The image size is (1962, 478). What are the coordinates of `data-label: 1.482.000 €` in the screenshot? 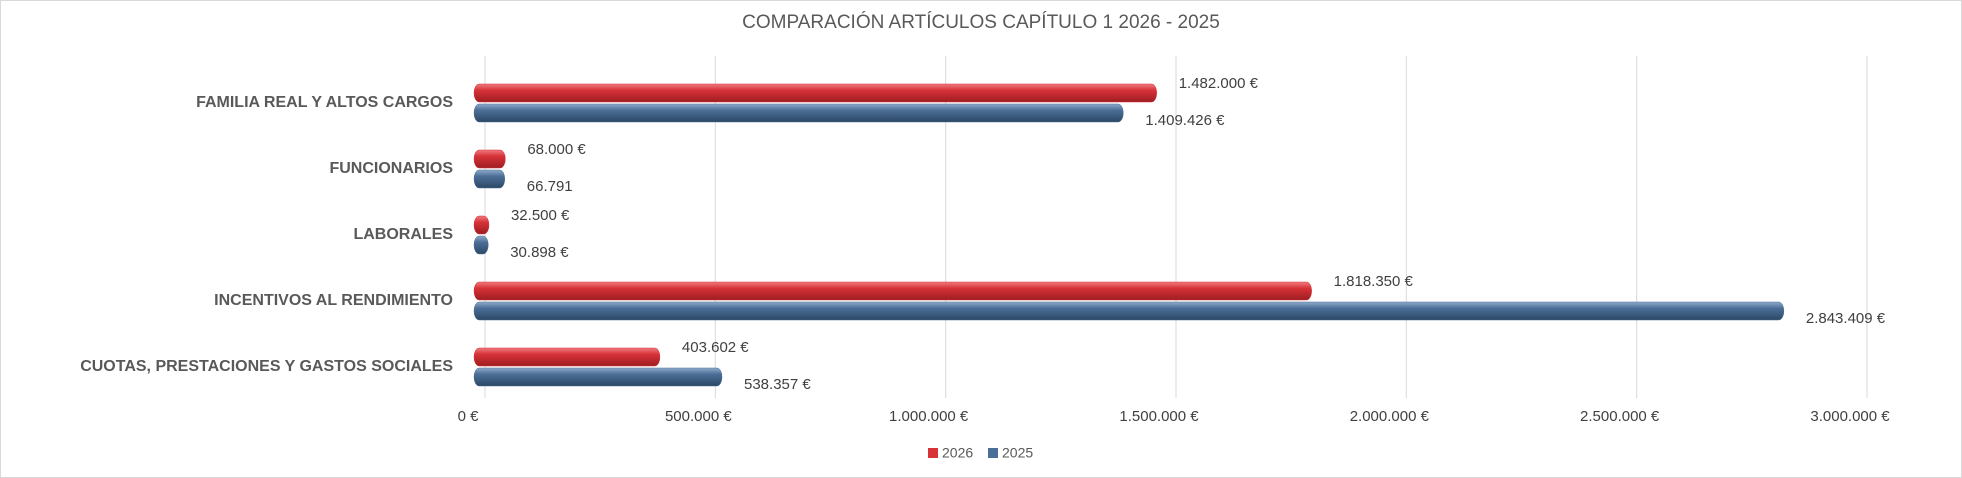 It's located at (1219, 83).